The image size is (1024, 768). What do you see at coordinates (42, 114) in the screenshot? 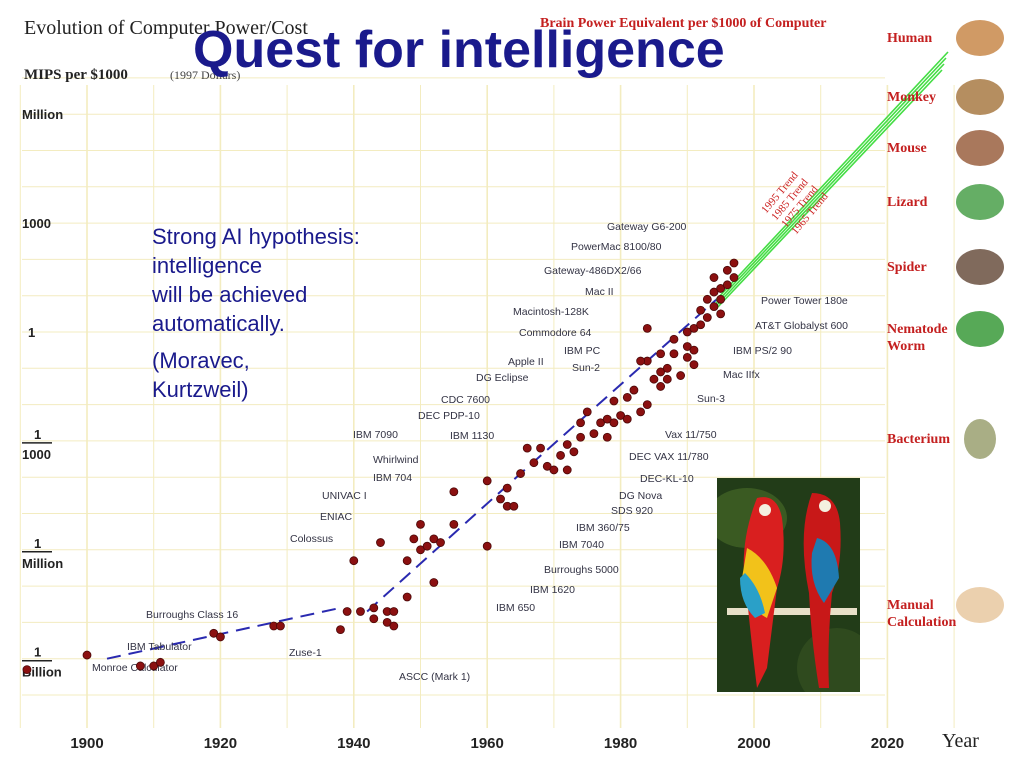
I see `y-tick-label: Million` at bounding box center [42, 114].